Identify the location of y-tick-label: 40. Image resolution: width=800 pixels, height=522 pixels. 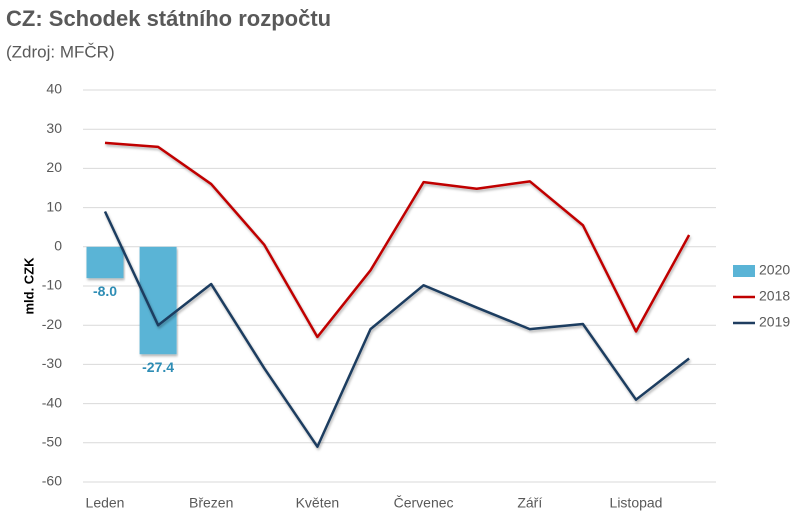
(54, 89).